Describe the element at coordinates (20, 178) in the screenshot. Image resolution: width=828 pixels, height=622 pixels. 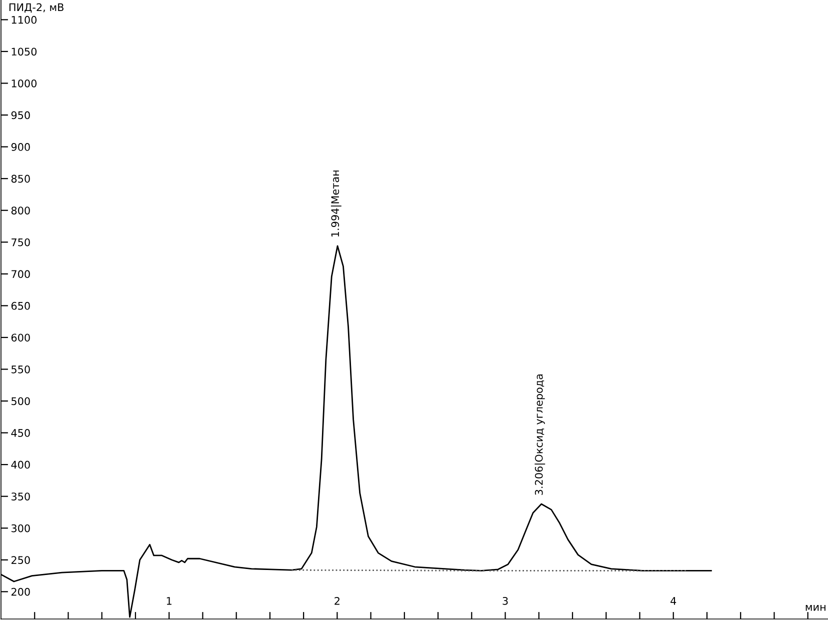
I see `y-tick-label: 850` at that location.